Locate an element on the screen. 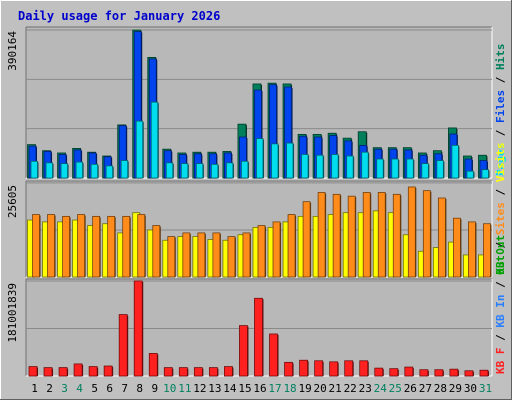  legend-item-hits: Hits is located at coordinates (500, 57).